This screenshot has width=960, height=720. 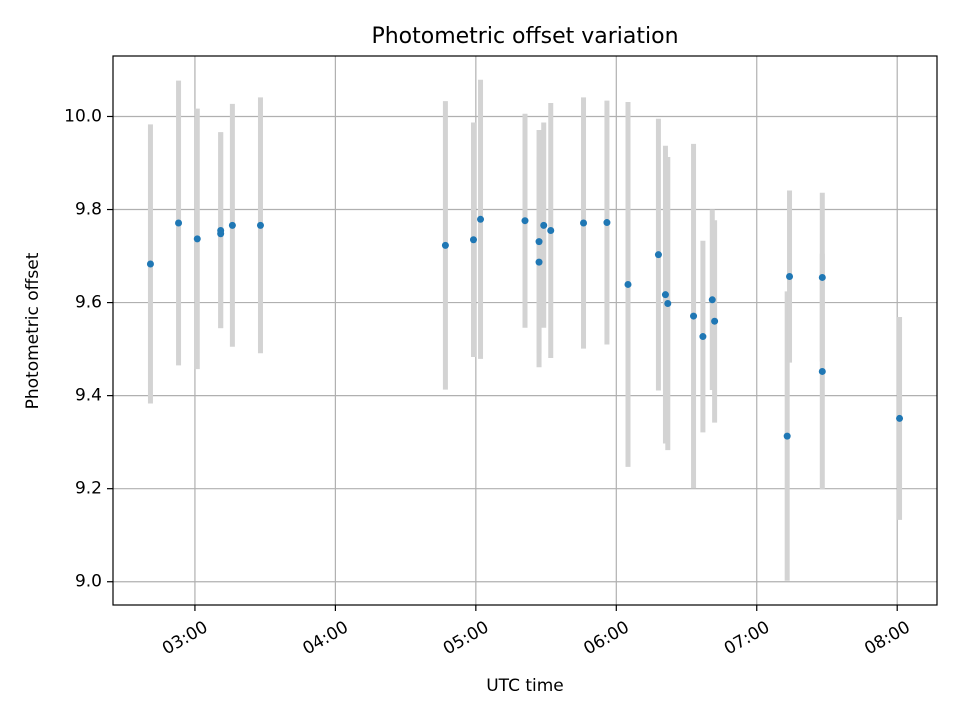 What do you see at coordinates (88, 582) in the screenshot?
I see `y-tick-label: 9.0` at bounding box center [88, 582].